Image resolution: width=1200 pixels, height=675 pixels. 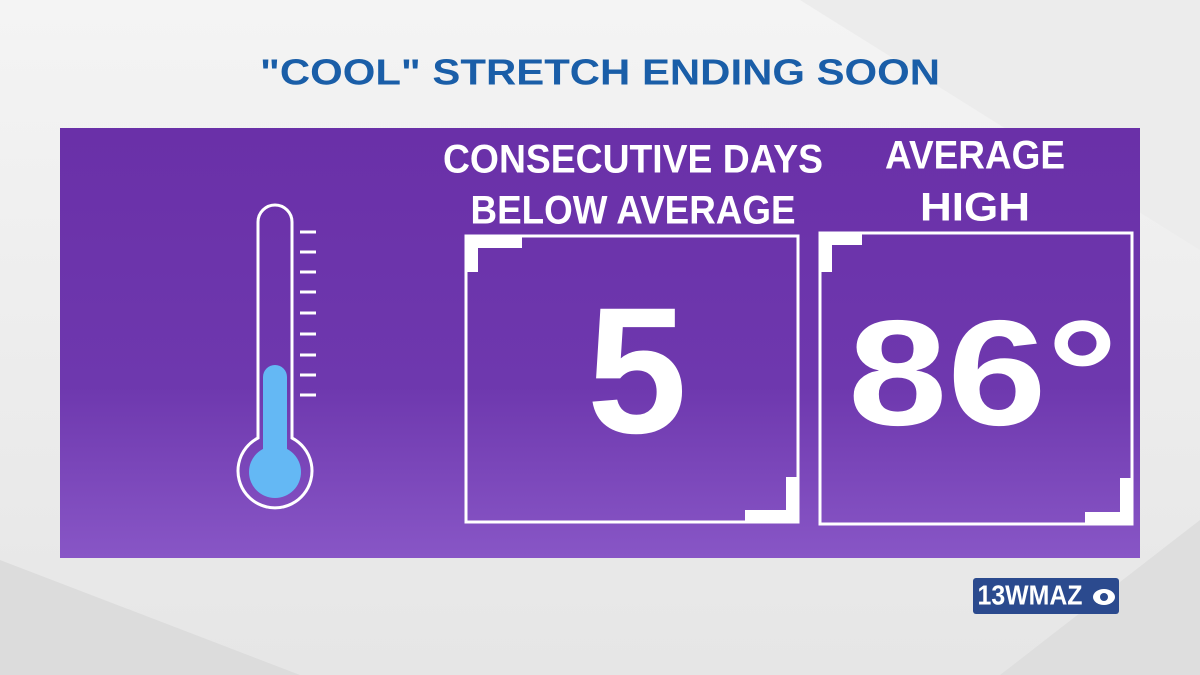 I want to click on stat-label: CONSECUTIVE DAYS, so click(x=633, y=160).